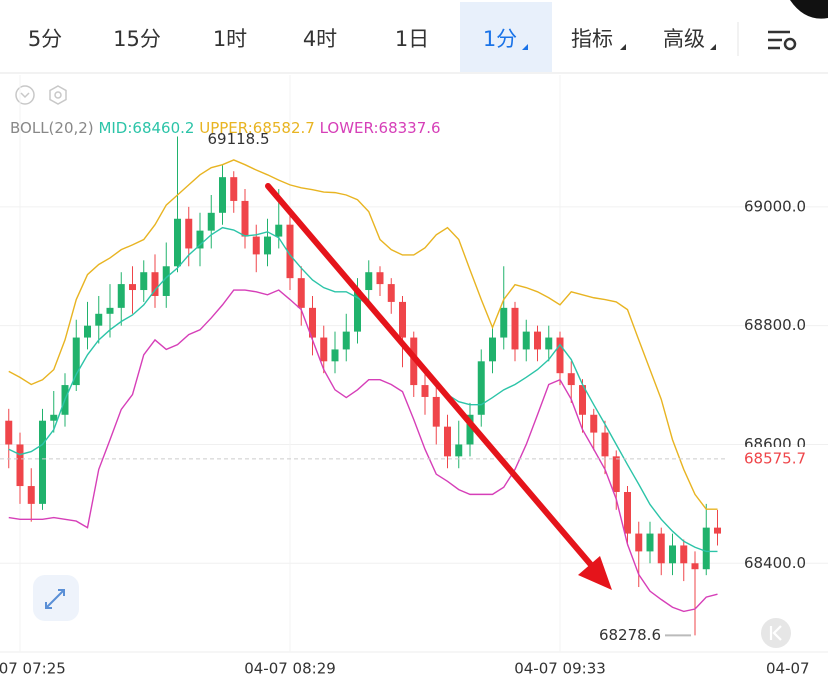  What do you see at coordinates (230, 39) in the screenshot?
I see `tab: 1时` at bounding box center [230, 39].